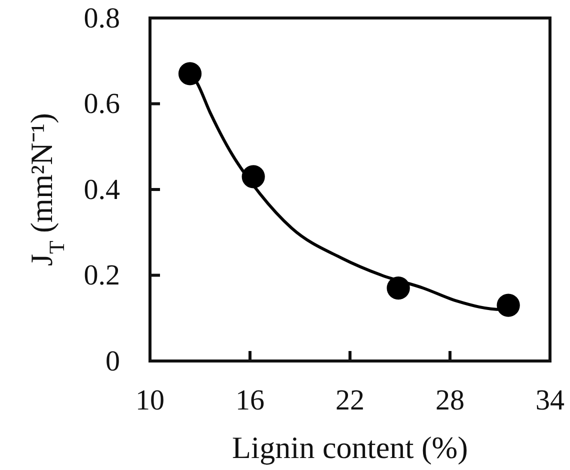  I want to click on y-tick-label: 0, so click(113, 361).